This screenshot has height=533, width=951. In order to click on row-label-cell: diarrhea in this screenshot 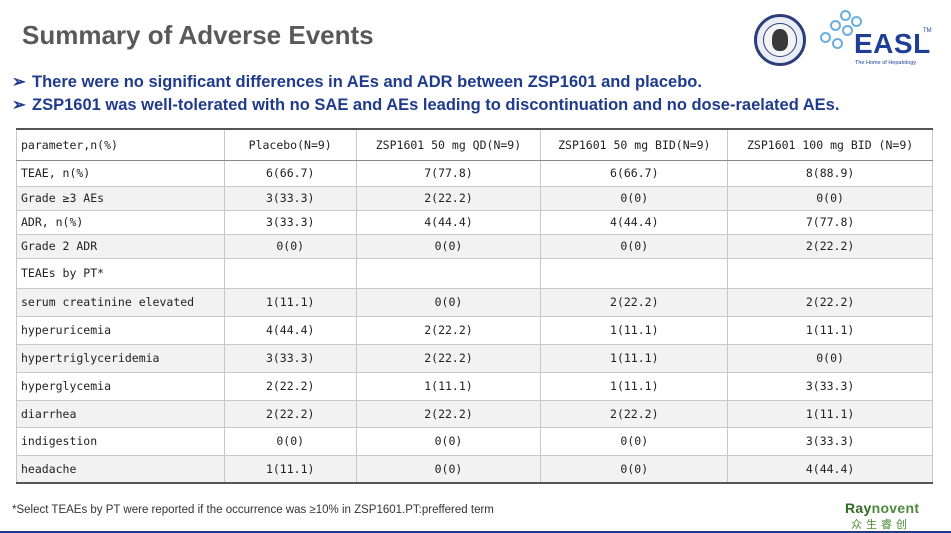, I will do `click(120, 413)`.